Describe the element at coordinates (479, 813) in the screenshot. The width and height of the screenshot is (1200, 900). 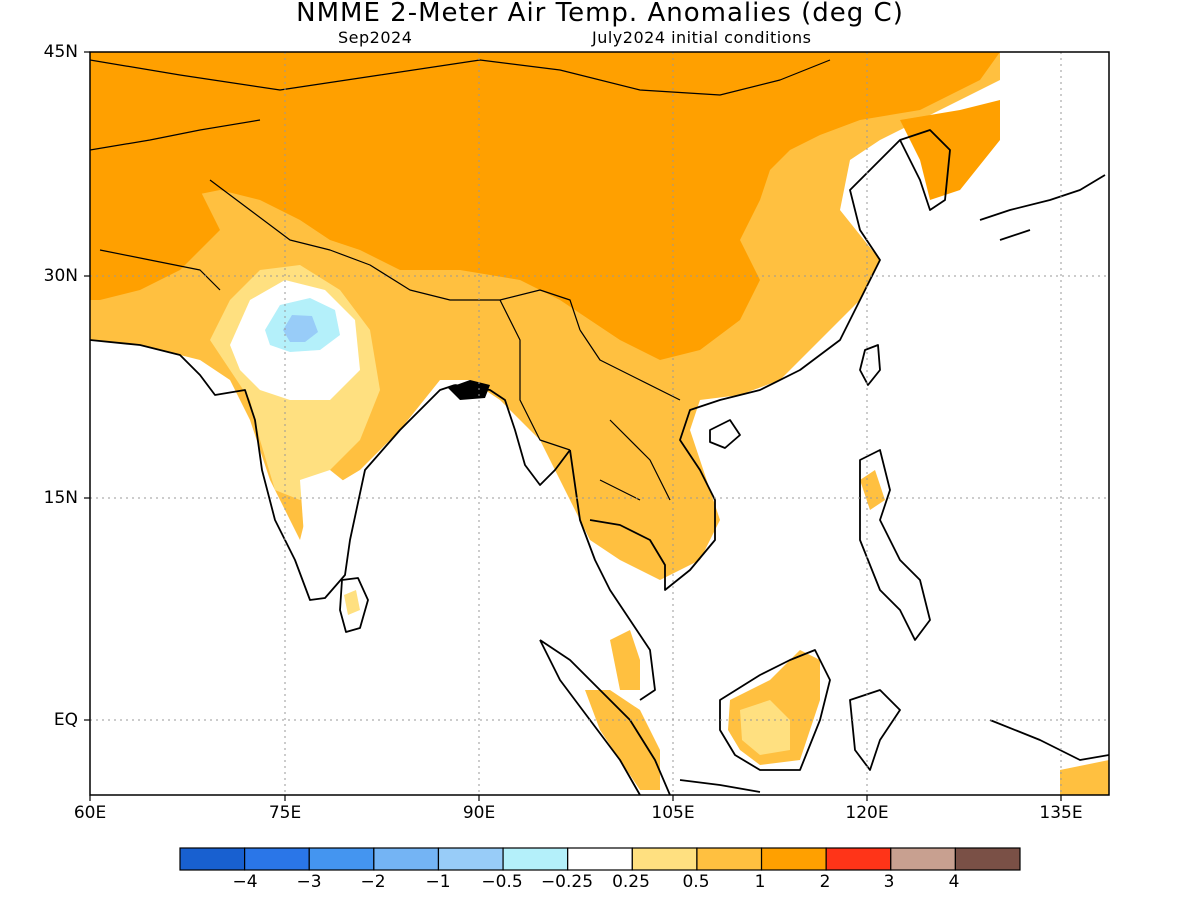
I see `lon-label-90e: 90E` at that location.